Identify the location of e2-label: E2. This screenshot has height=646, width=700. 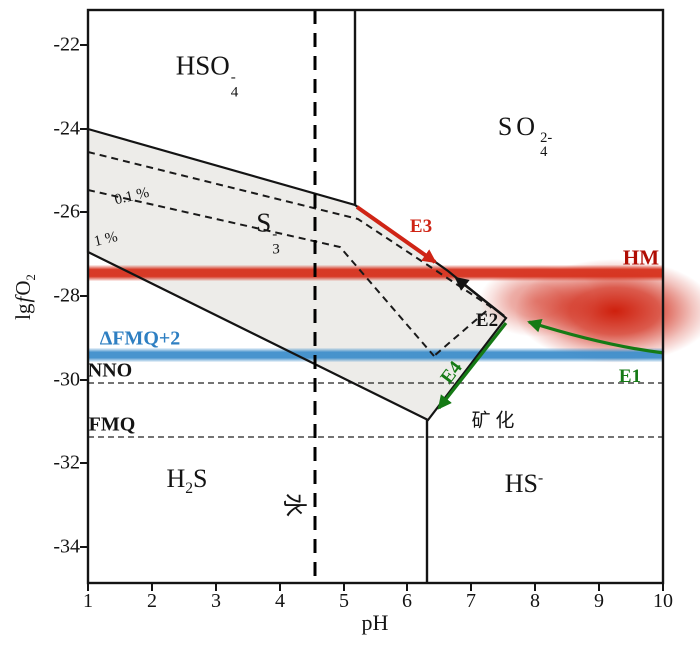
(487, 320).